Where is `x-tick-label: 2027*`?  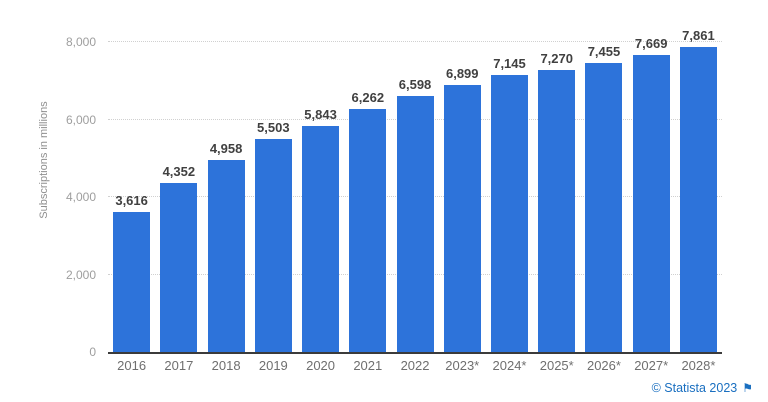
x-tick-label: 2027* is located at coordinates (651, 365).